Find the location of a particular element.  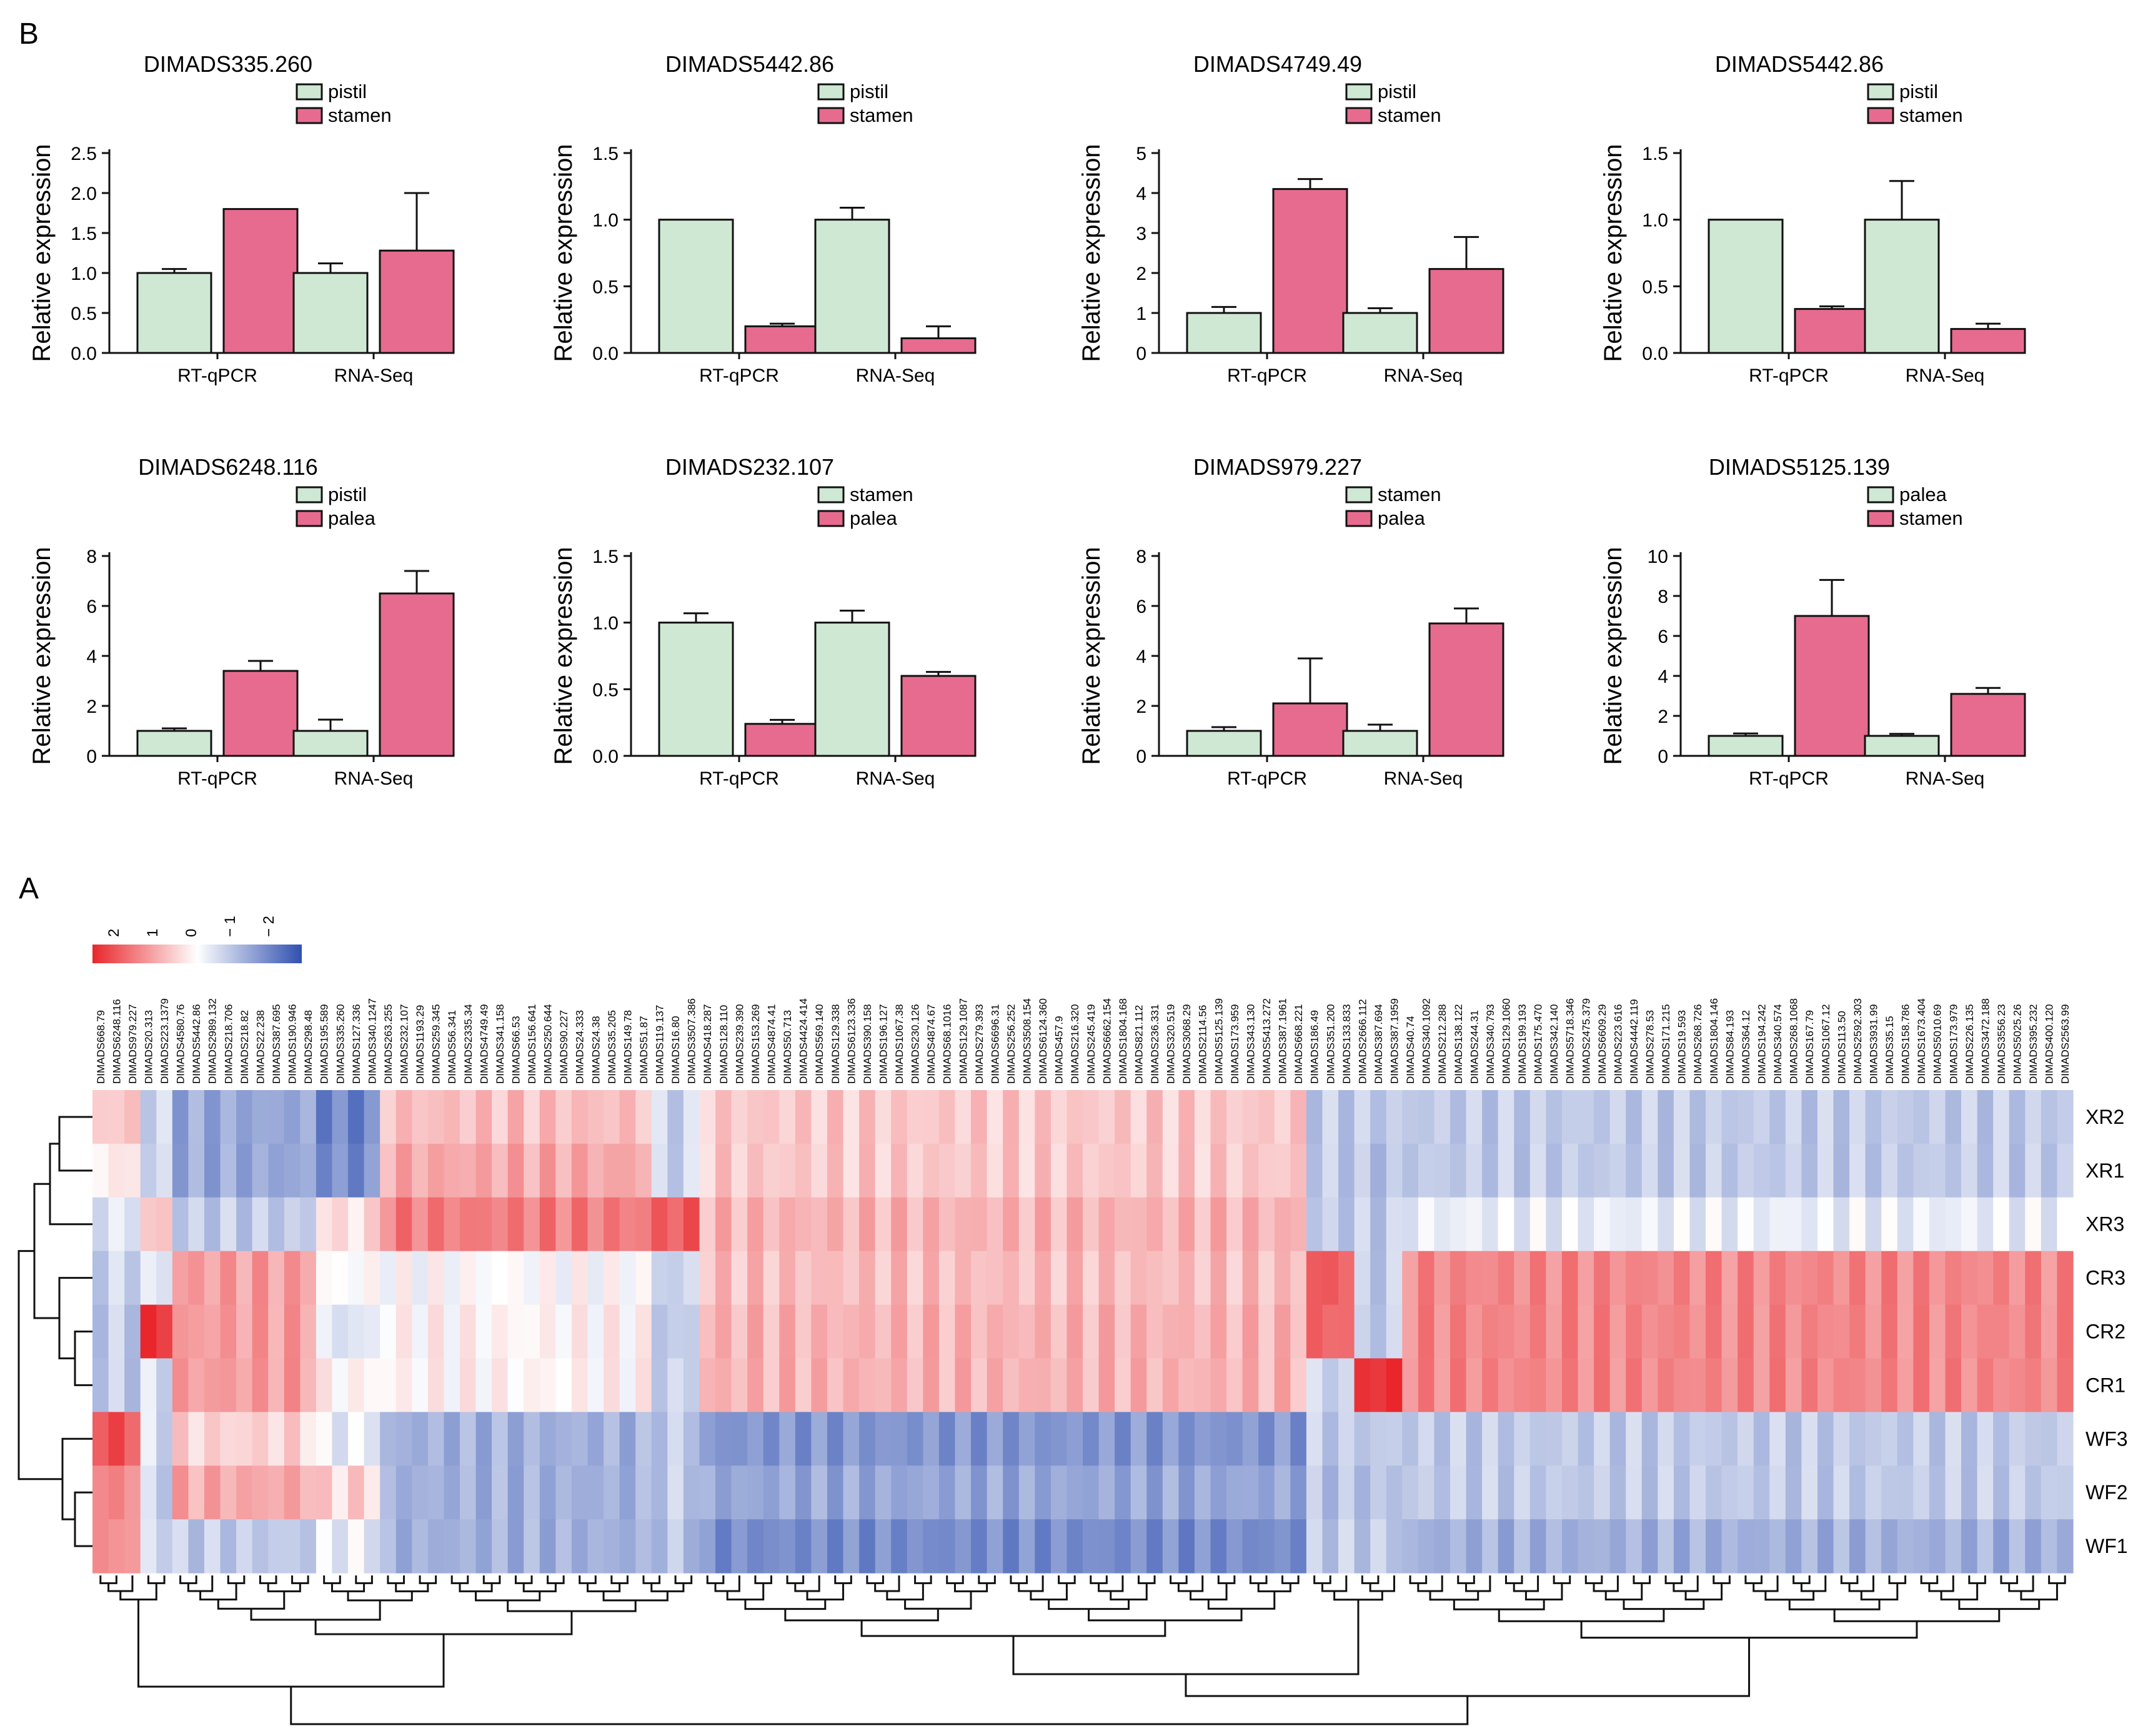

y-tick-label: 2.5 is located at coordinates (84, 154).